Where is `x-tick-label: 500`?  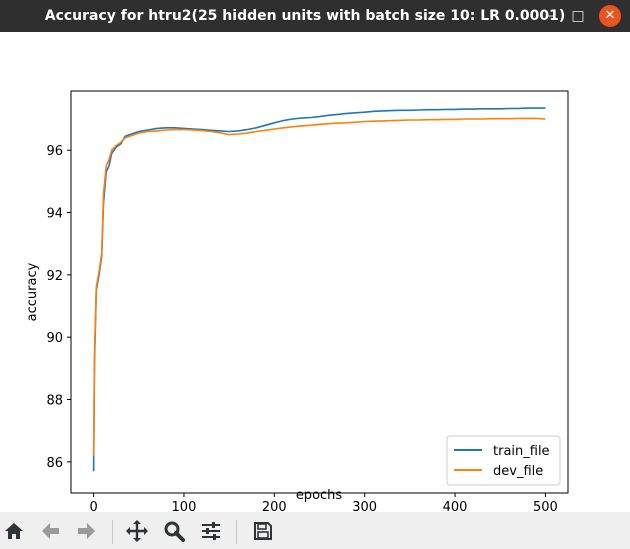
x-tick-label: 500 is located at coordinates (545, 506).